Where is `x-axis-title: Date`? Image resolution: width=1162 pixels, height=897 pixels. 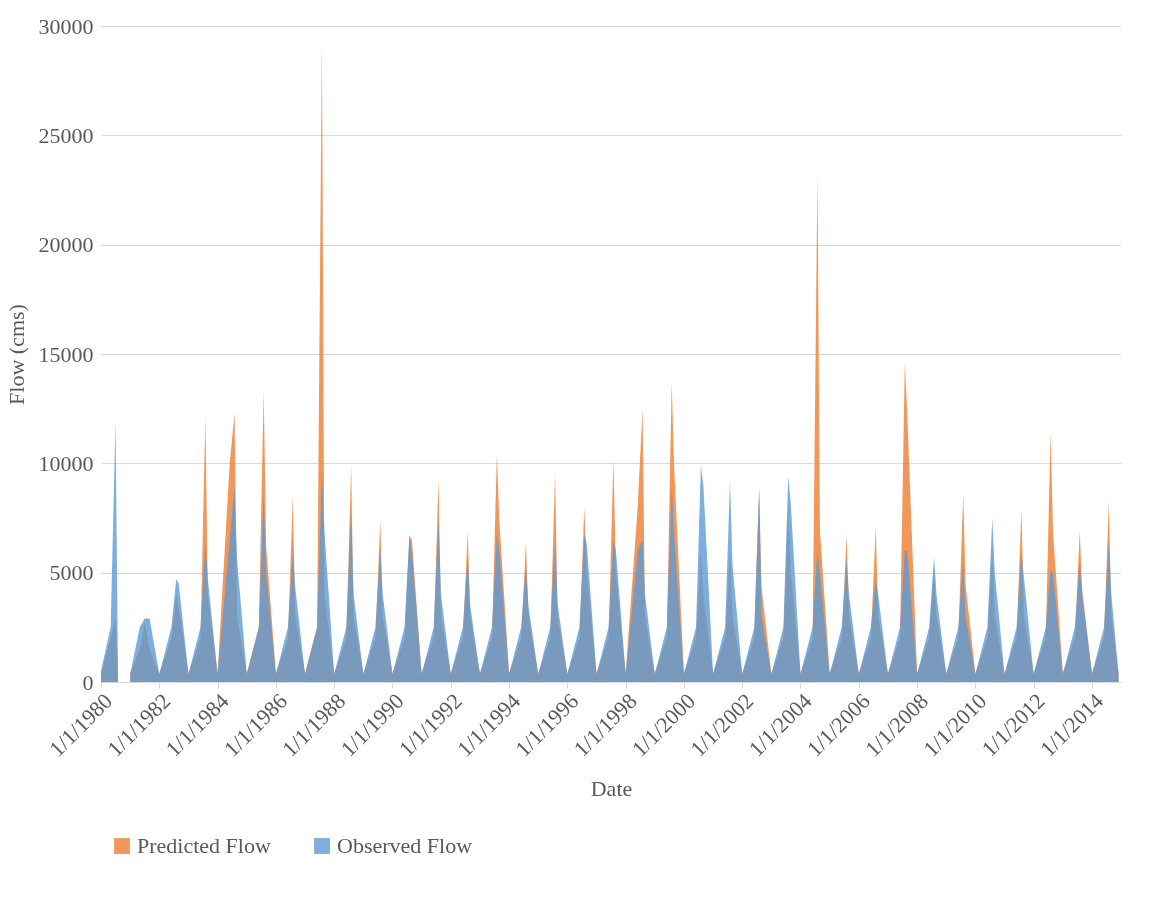 x-axis-title: Date is located at coordinates (611, 788).